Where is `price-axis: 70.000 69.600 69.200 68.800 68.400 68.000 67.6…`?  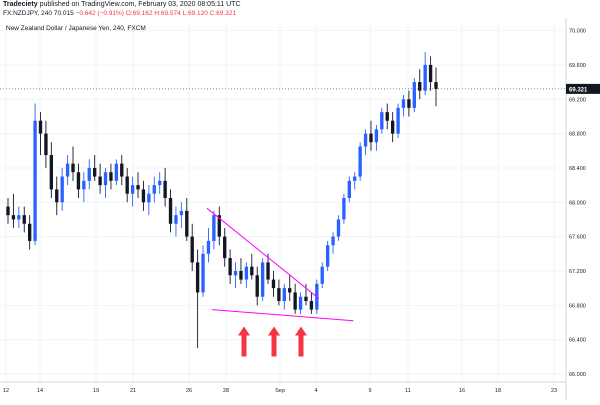 price-axis: 70.000 69.600 69.200 68.800 68.400 68.000 67.6… is located at coordinates (582, 209).